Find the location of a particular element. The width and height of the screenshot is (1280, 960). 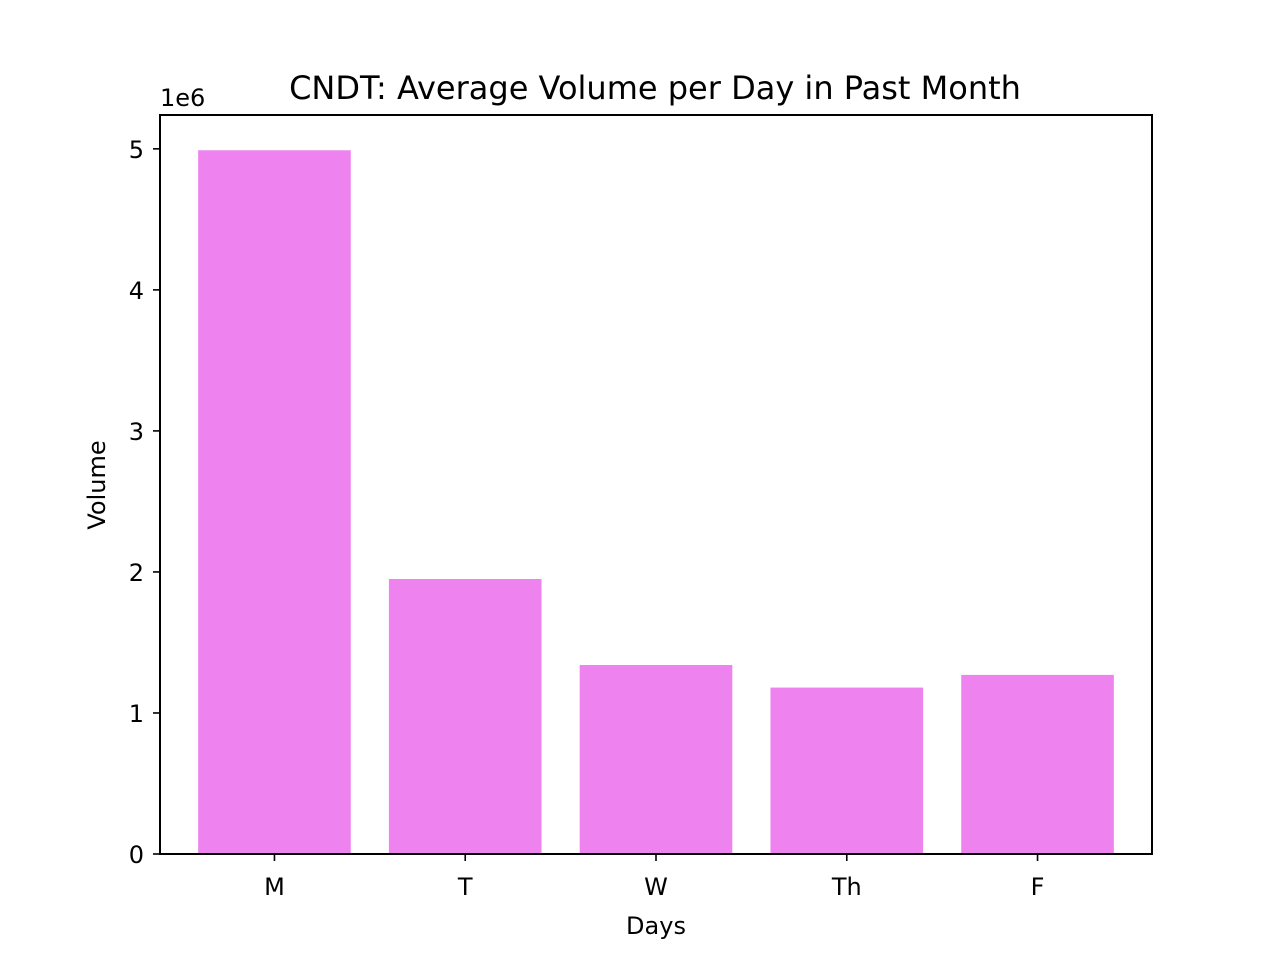

x-axis-label: Days is located at coordinates (656, 926).